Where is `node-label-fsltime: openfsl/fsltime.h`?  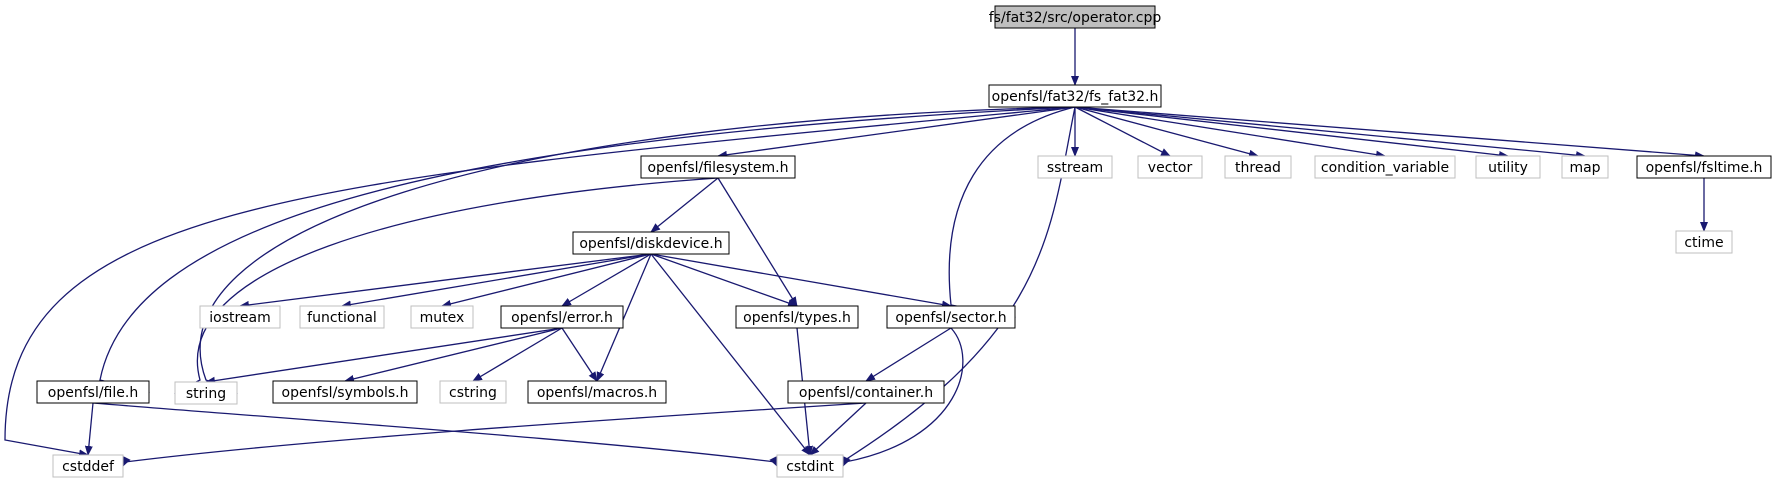
node-label-fsltime: openfsl/fsltime.h is located at coordinates (1704, 168).